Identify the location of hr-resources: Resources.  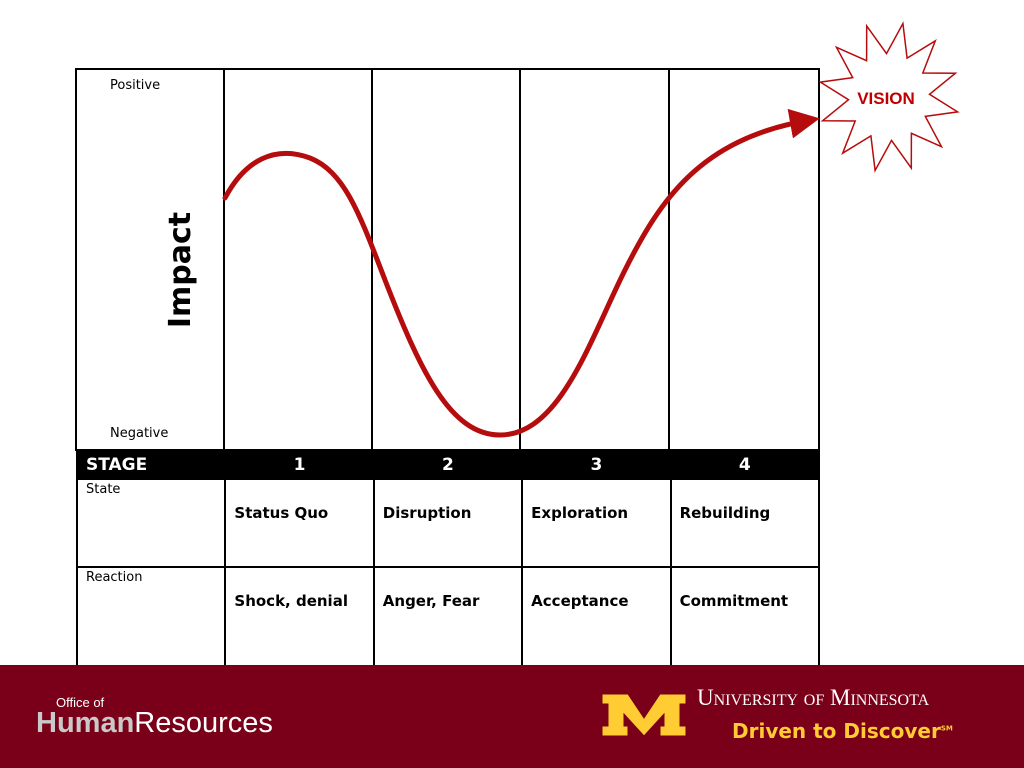
(203, 723).